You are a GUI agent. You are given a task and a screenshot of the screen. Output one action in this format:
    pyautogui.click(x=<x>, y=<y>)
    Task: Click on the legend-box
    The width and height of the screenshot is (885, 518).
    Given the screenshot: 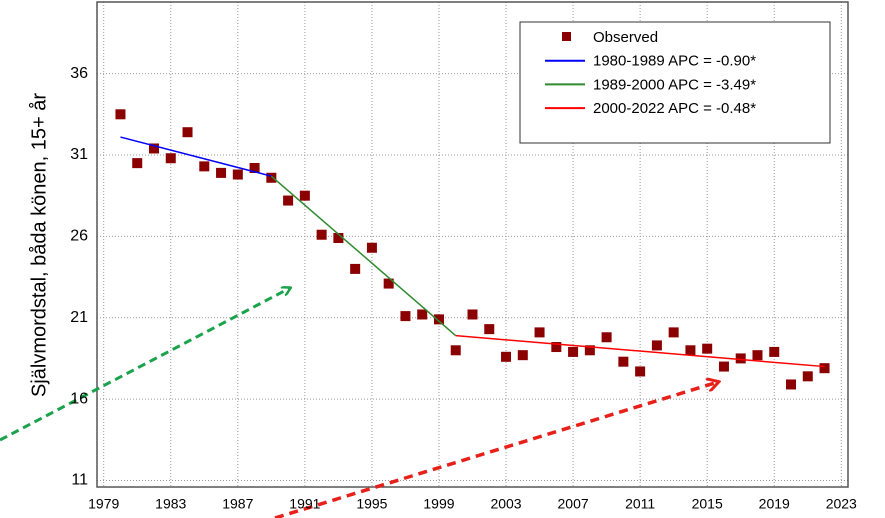 What is the action you would take?
    pyautogui.click(x=675, y=82)
    